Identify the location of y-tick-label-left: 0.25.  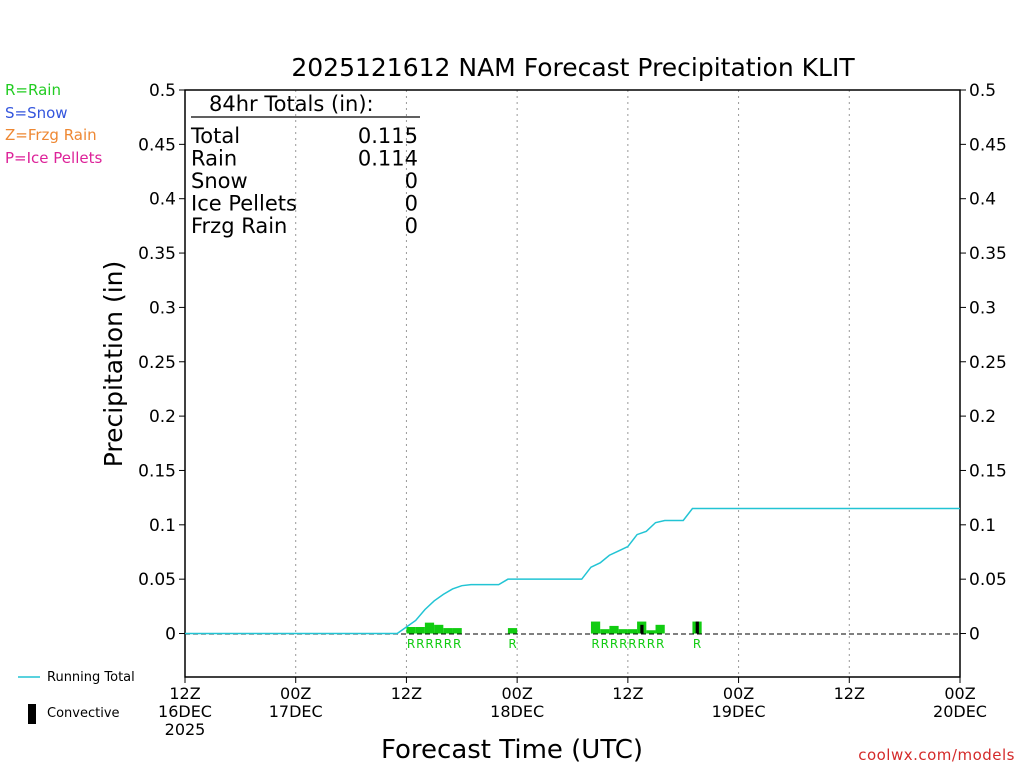
(157, 363).